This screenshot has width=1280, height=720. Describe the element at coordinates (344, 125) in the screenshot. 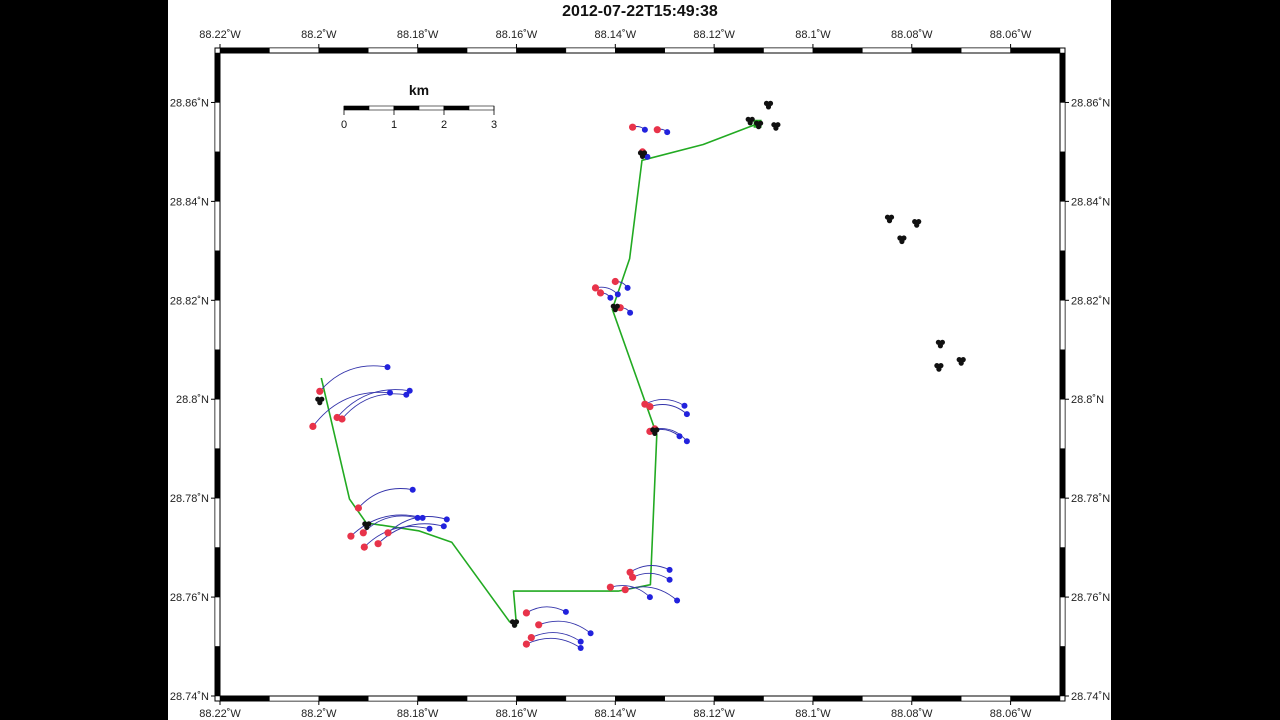

I see `scale-bar-label: 0` at that location.